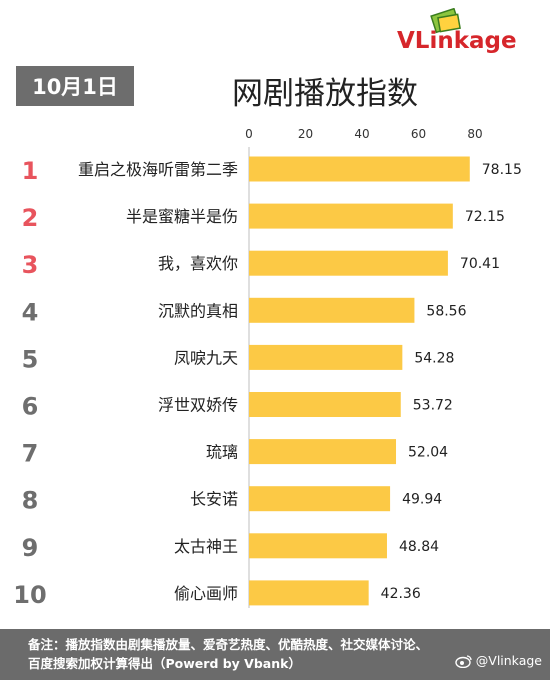 This screenshot has height=680, width=550. What do you see at coordinates (222, 452) in the screenshot?
I see `category-label: 琉璃` at bounding box center [222, 452].